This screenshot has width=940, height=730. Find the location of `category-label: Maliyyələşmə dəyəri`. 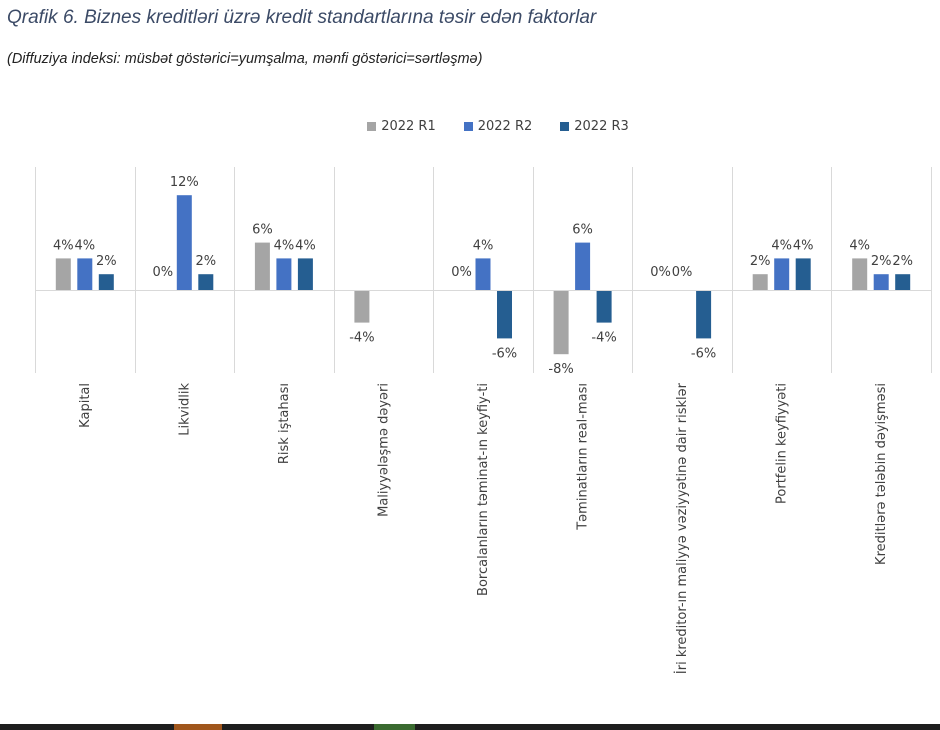

category-label: Maliyyələşmə dəyəri is located at coordinates (383, 450).